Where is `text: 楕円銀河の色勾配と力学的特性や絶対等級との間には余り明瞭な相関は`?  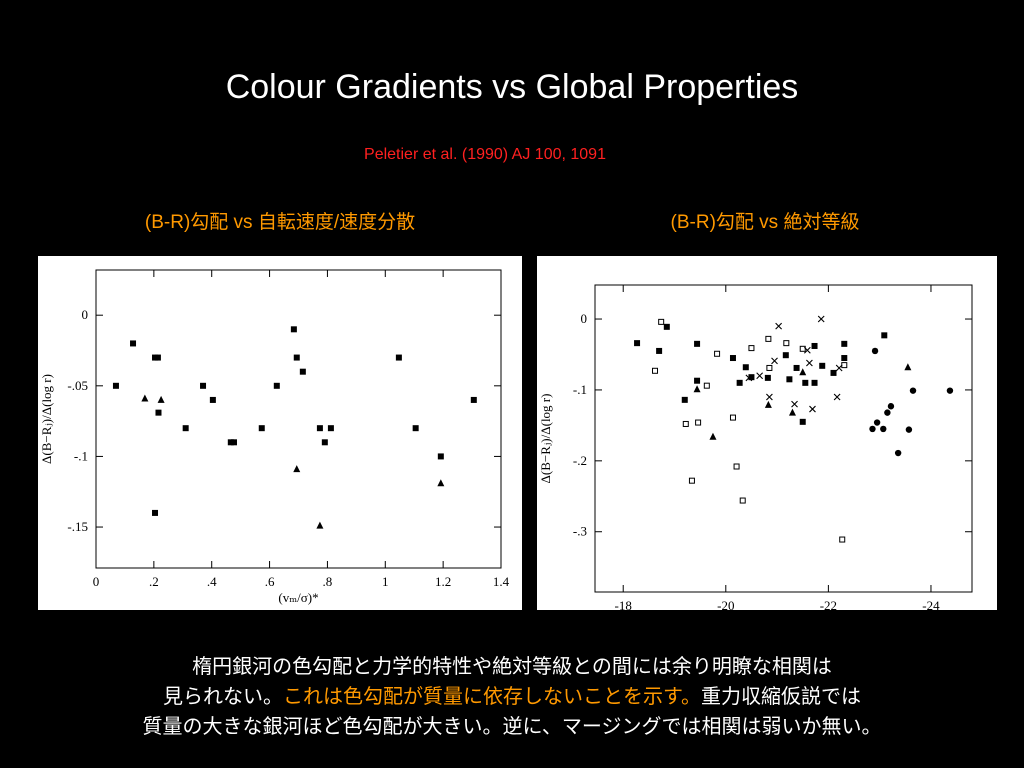
text: 楕円銀河の色勾配と力学的特性や絶対等級との間には余り明瞭な相関は is located at coordinates (512, 667).